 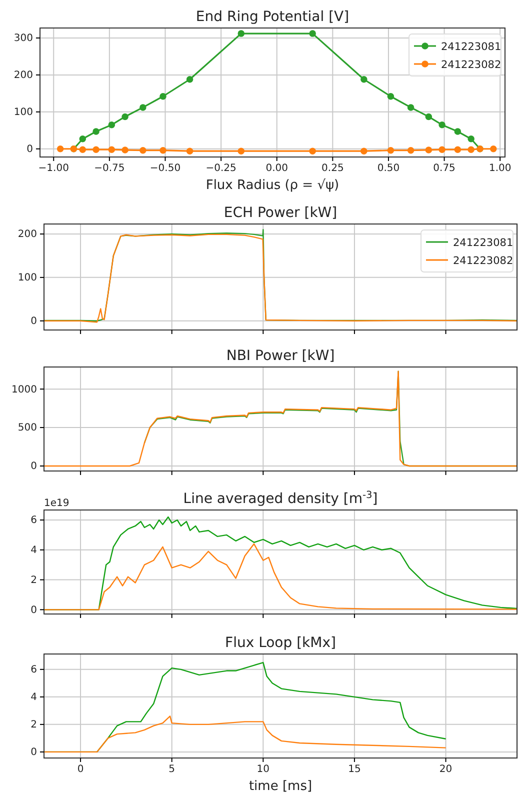 I want to click on x-tick-label: 5, so click(x=172, y=770).